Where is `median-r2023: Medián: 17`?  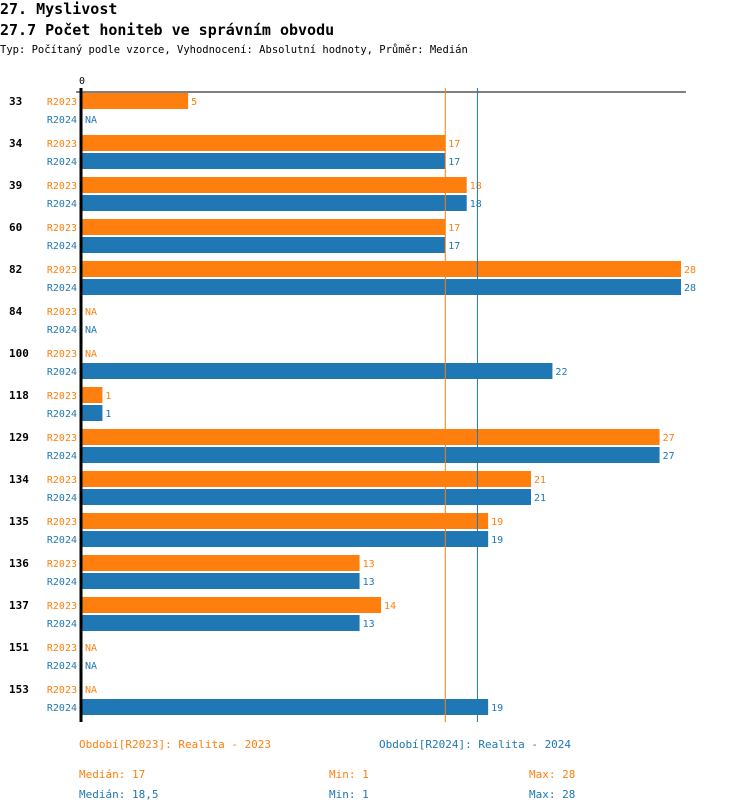
median-r2023: Medián: 17 is located at coordinates (112, 774).